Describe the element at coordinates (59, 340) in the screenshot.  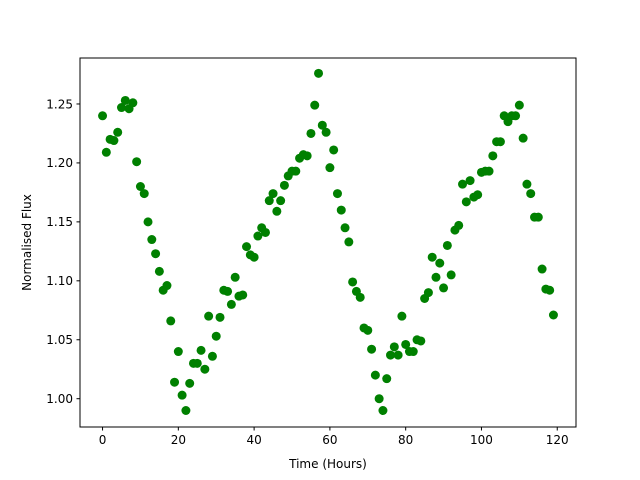
I see `y-tick-label: 1.05` at that location.